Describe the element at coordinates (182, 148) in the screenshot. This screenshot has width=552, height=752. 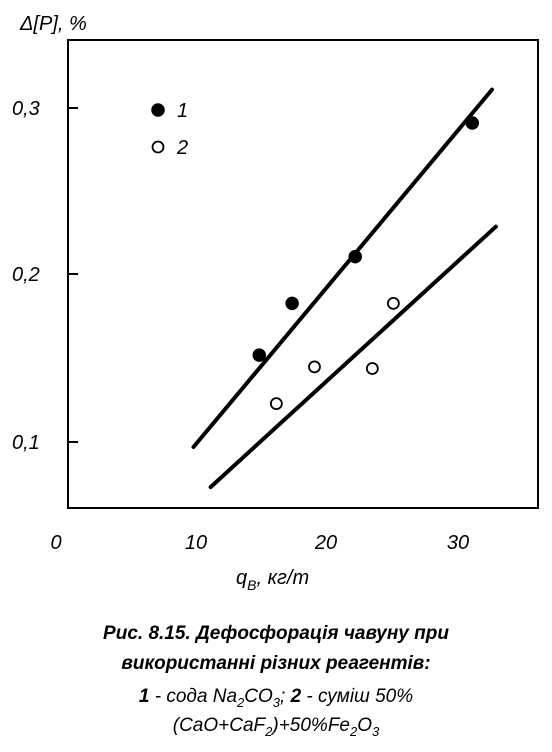
I see `legend-label-2: 2` at that location.